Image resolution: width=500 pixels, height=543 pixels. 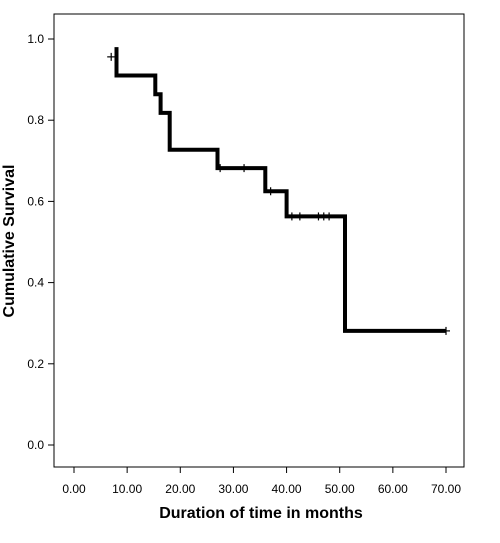 What do you see at coordinates (35, 283) in the screenshot?
I see `y-tick-label: 0.4` at bounding box center [35, 283].